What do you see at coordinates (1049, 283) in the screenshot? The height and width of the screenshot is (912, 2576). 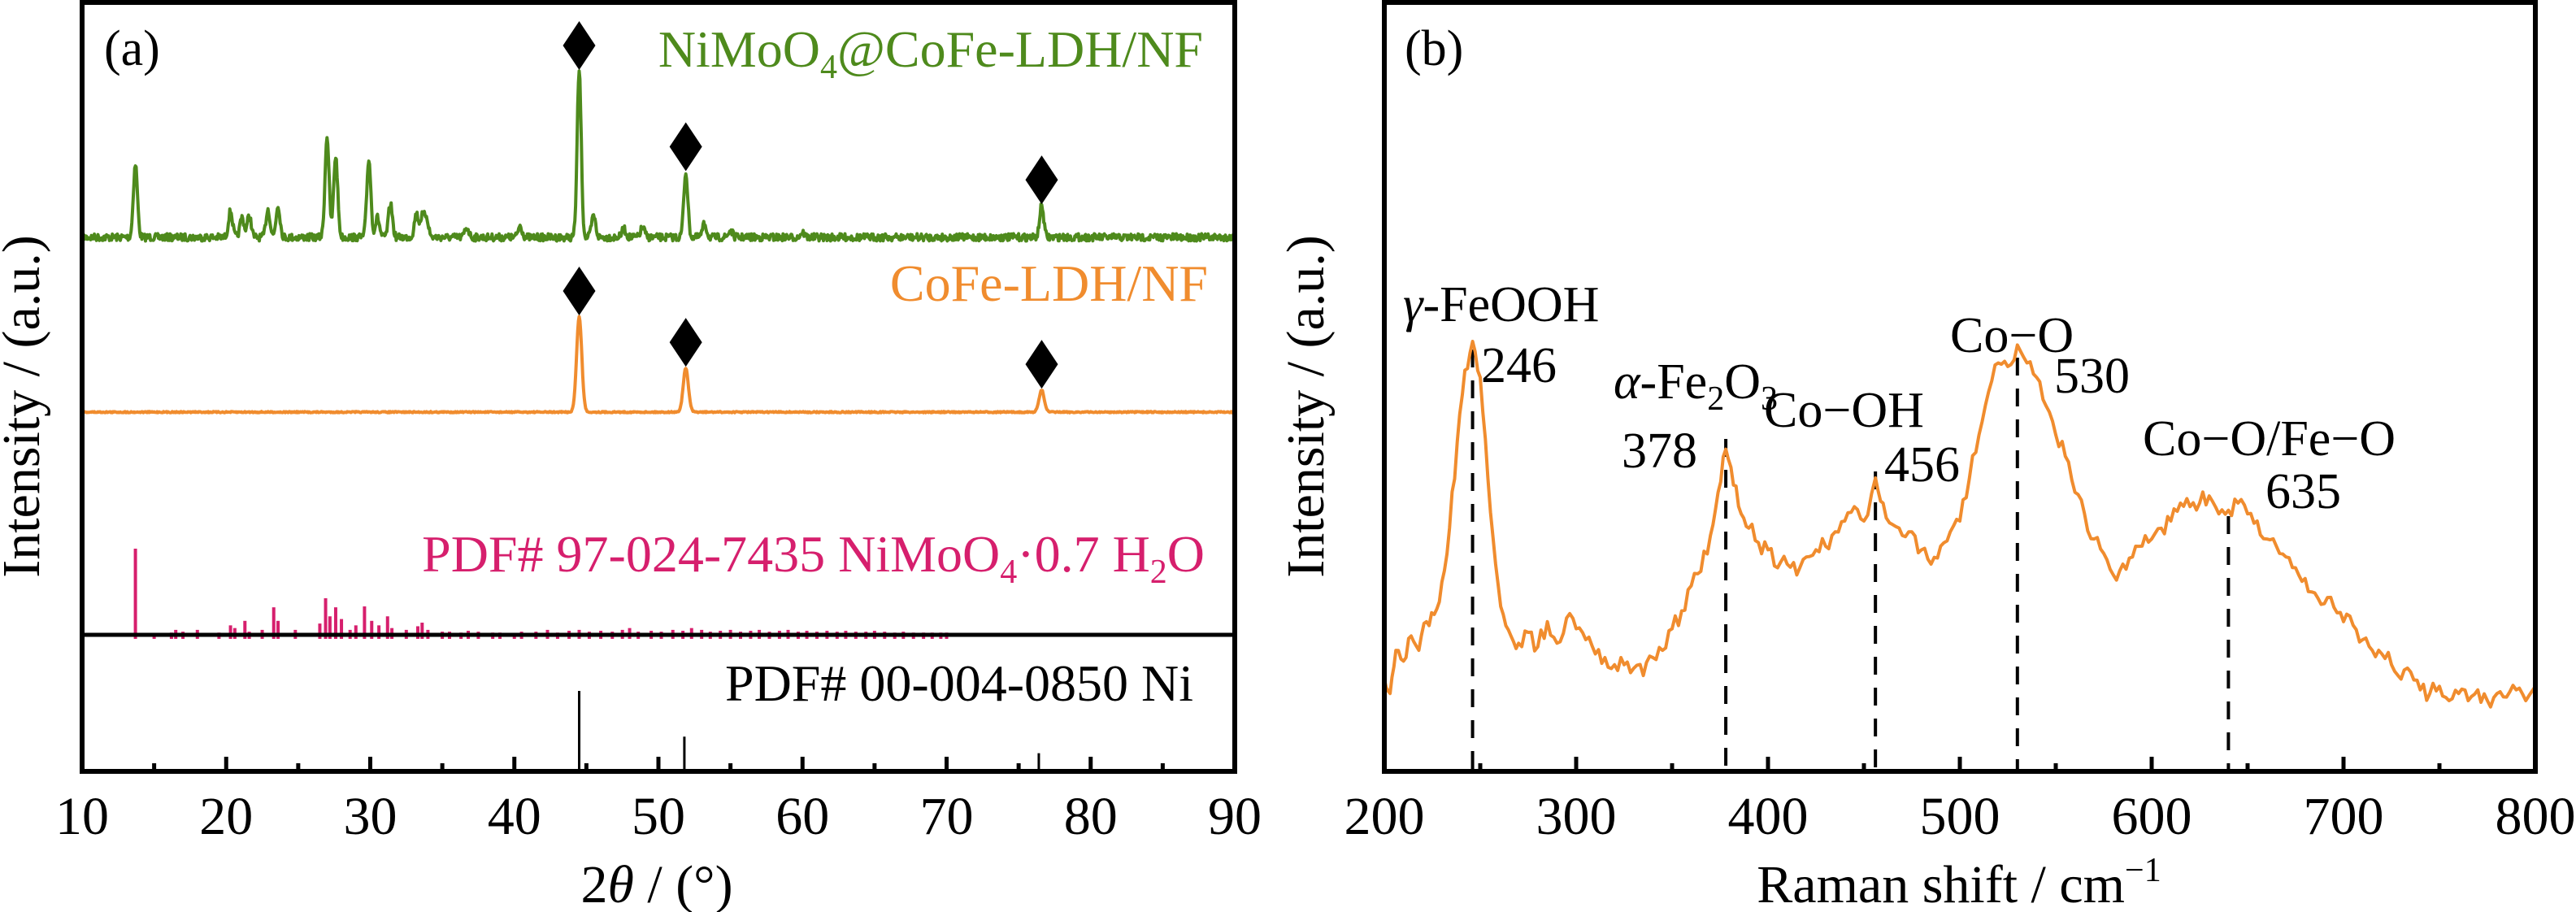 I see `series-label-cofe-ldh: CoFe-LDH/NF` at bounding box center [1049, 283].